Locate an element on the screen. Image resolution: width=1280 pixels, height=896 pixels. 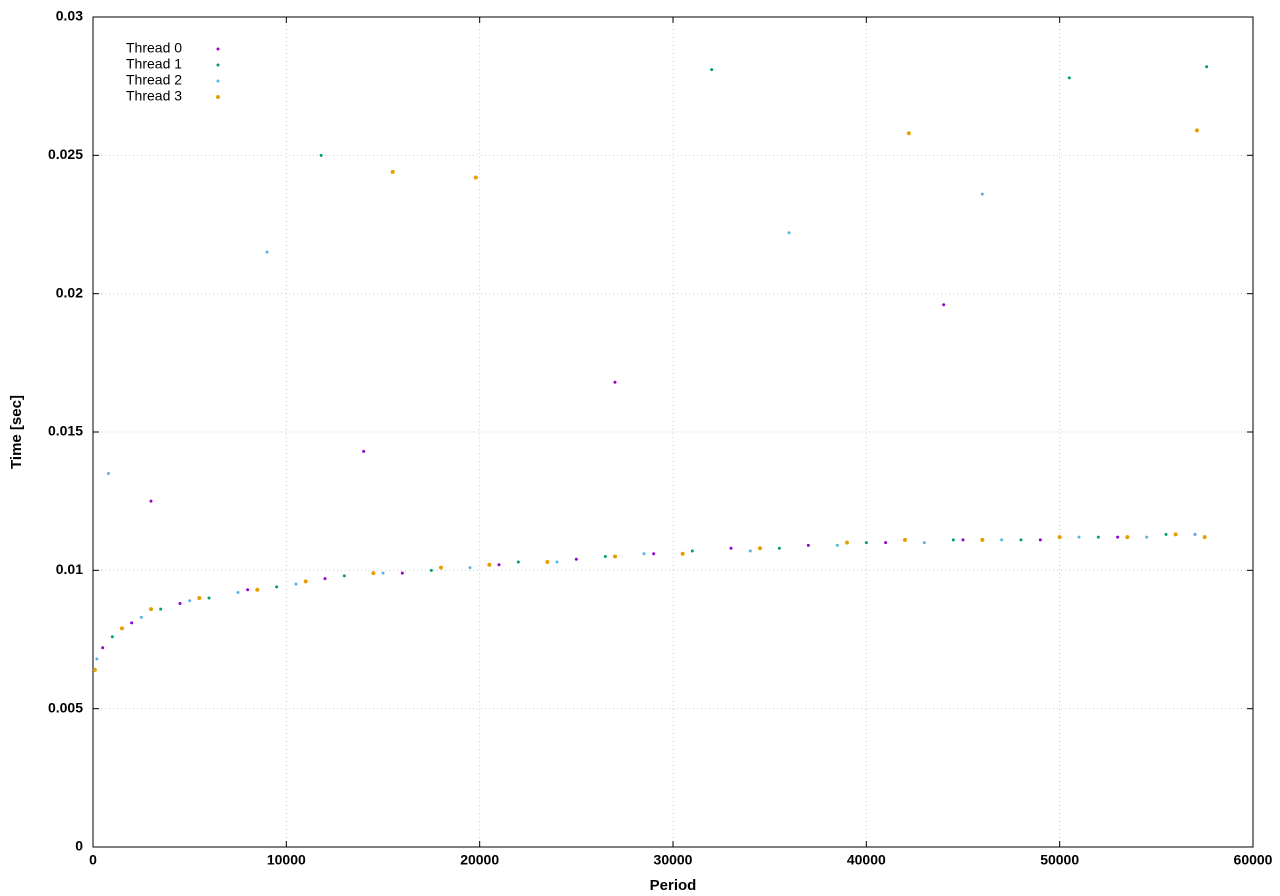
x-tick-label: 20000 is located at coordinates (479, 860).